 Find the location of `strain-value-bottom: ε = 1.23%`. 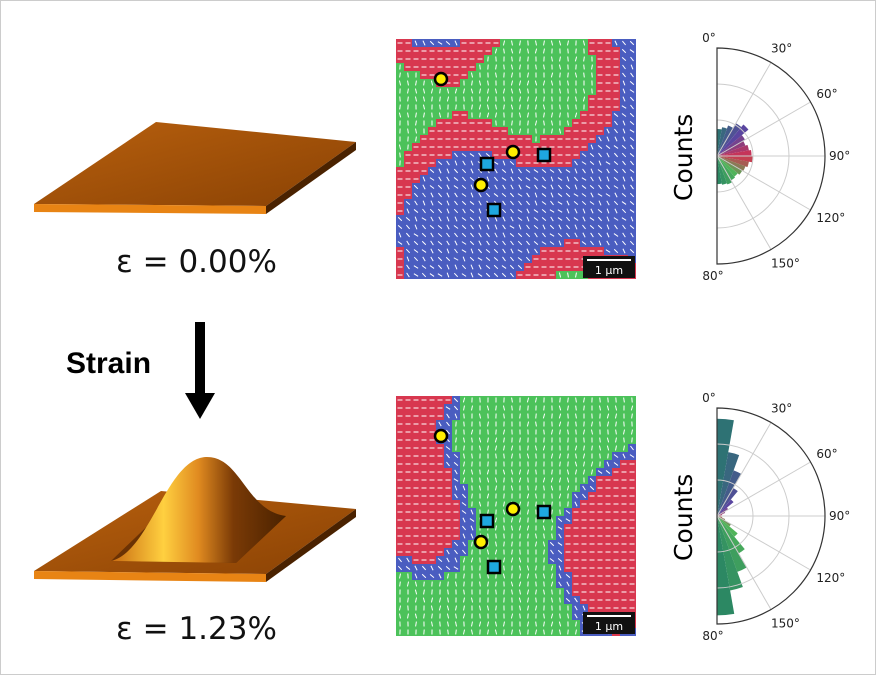

strain-value-bottom: ε = 1.23% is located at coordinates (196, 629).